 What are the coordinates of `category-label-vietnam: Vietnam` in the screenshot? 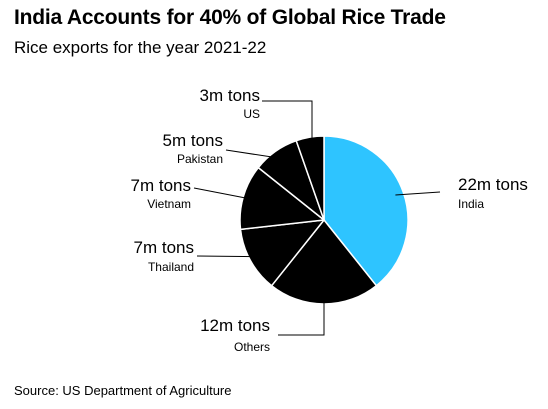 It's located at (169, 204).